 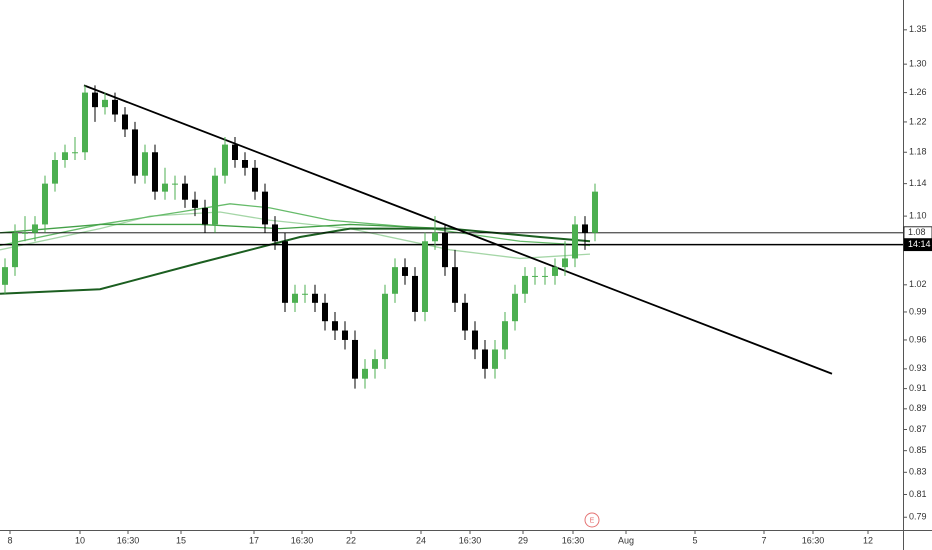 What do you see at coordinates (918, 494) in the screenshot?
I see `y-tick-label: 0.81` at bounding box center [918, 494].